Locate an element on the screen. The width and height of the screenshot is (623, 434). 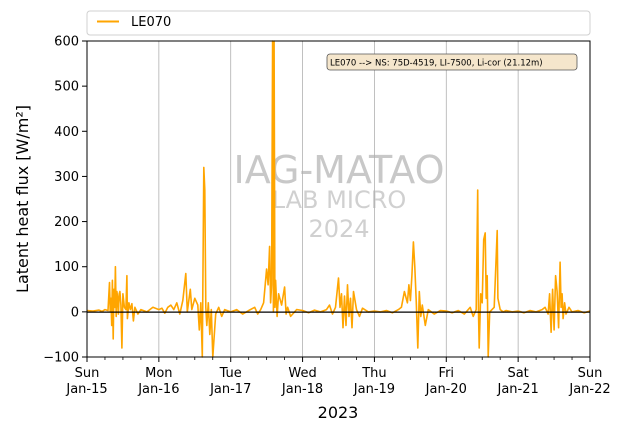
legend-box is located at coordinates (338, 23).